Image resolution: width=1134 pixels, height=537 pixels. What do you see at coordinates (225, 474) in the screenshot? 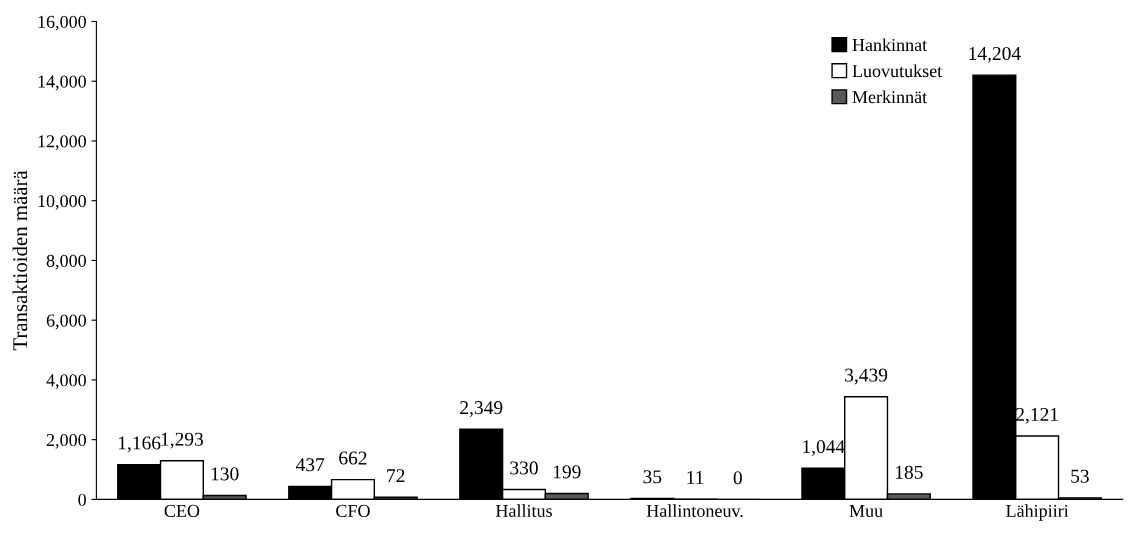
I see `data-label: 130` at bounding box center [225, 474].